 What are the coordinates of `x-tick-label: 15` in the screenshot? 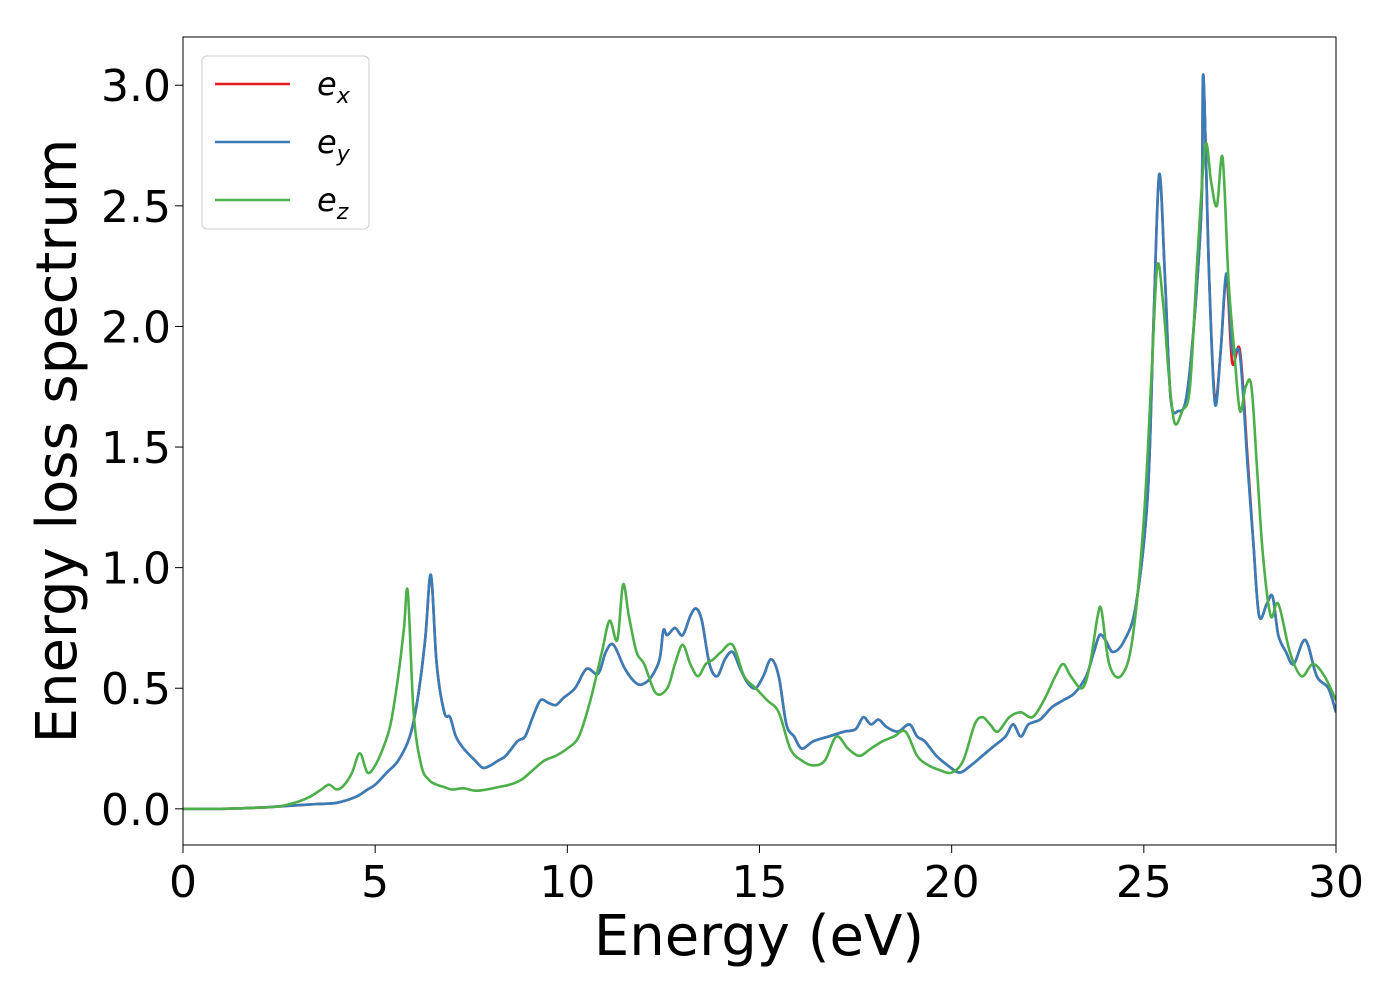 It's located at (760, 882).